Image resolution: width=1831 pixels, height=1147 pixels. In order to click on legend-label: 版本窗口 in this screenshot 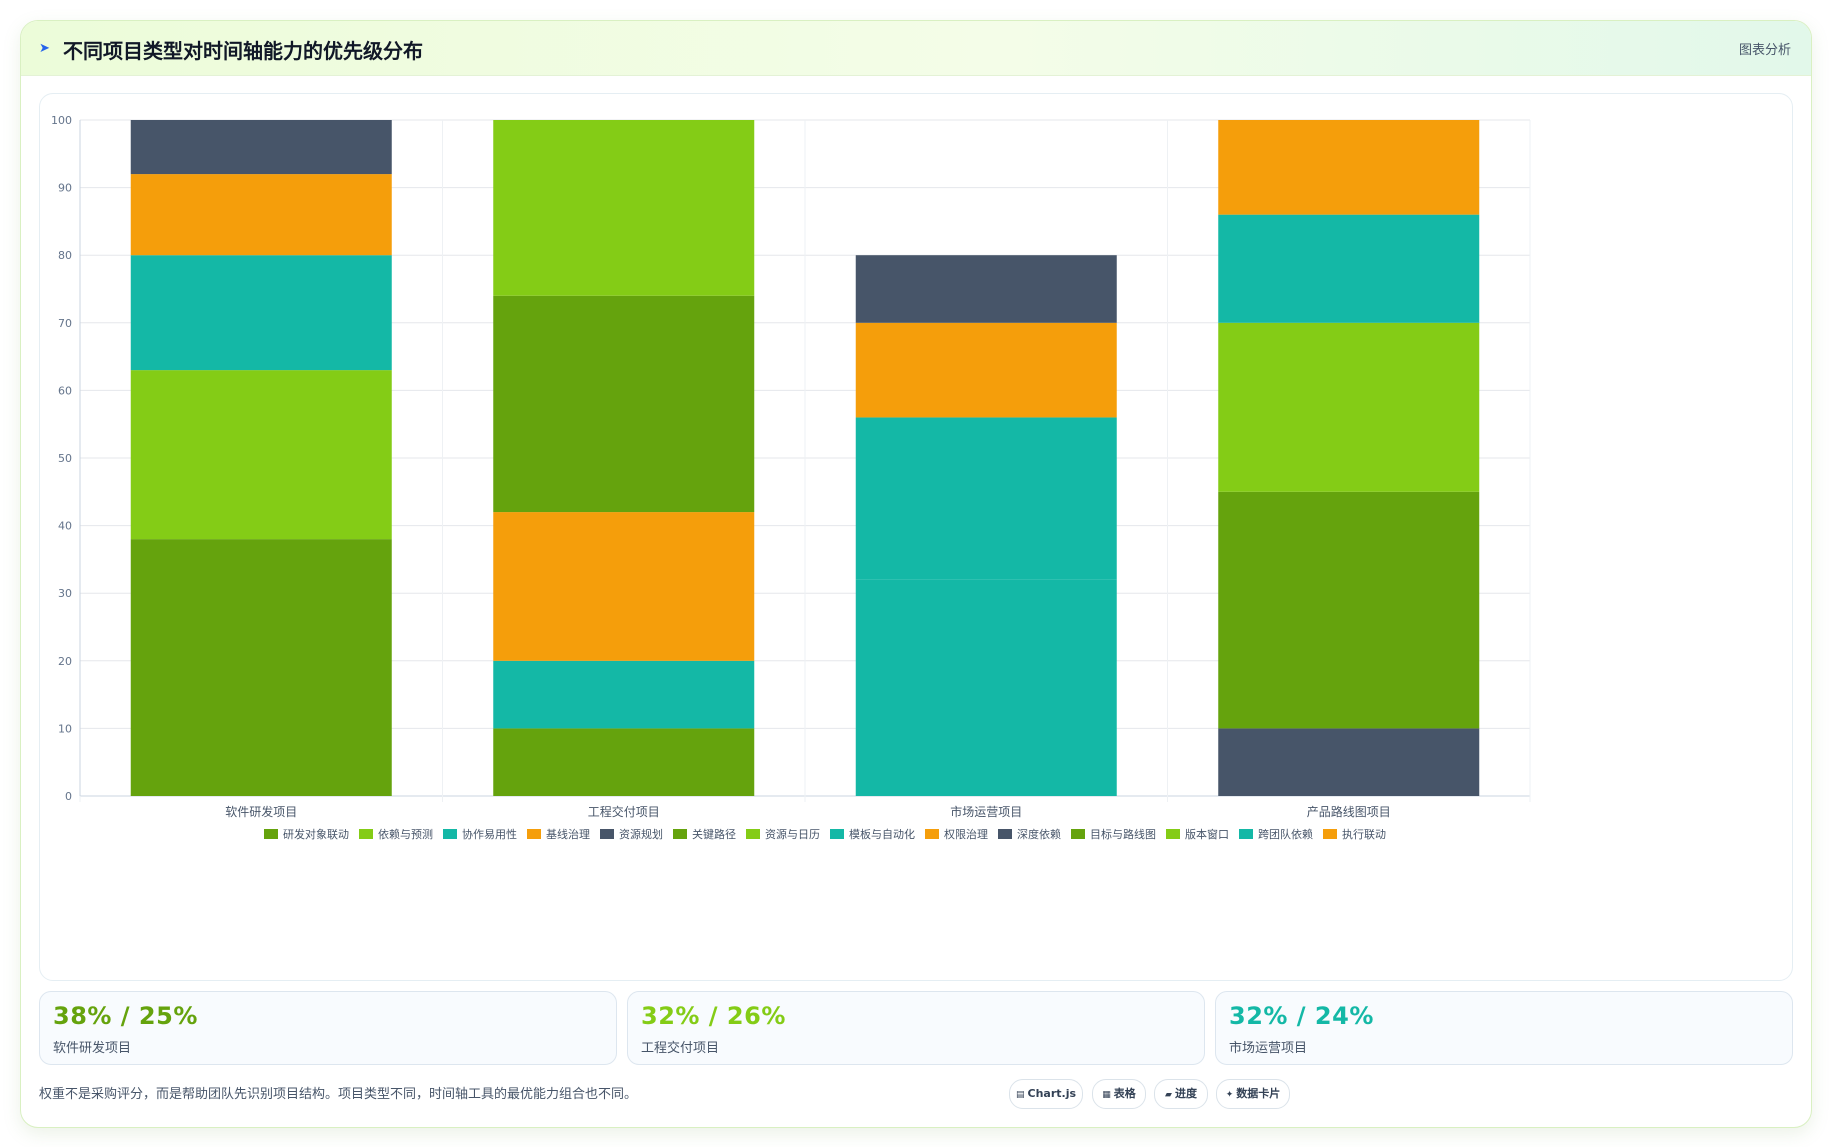, I will do `click(1207, 834)`.